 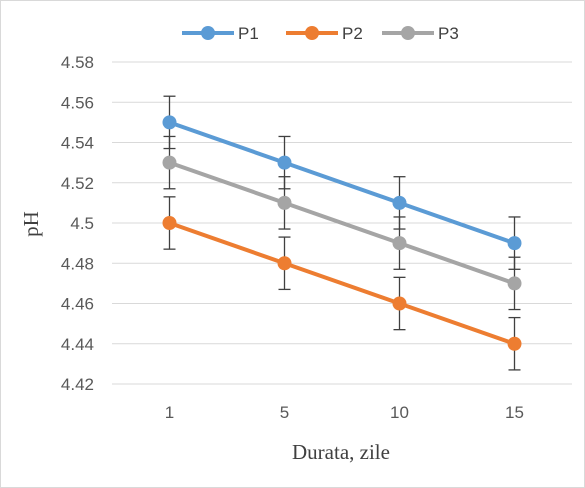 I want to click on x-axis-title: Durata, zile, so click(x=341, y=452).